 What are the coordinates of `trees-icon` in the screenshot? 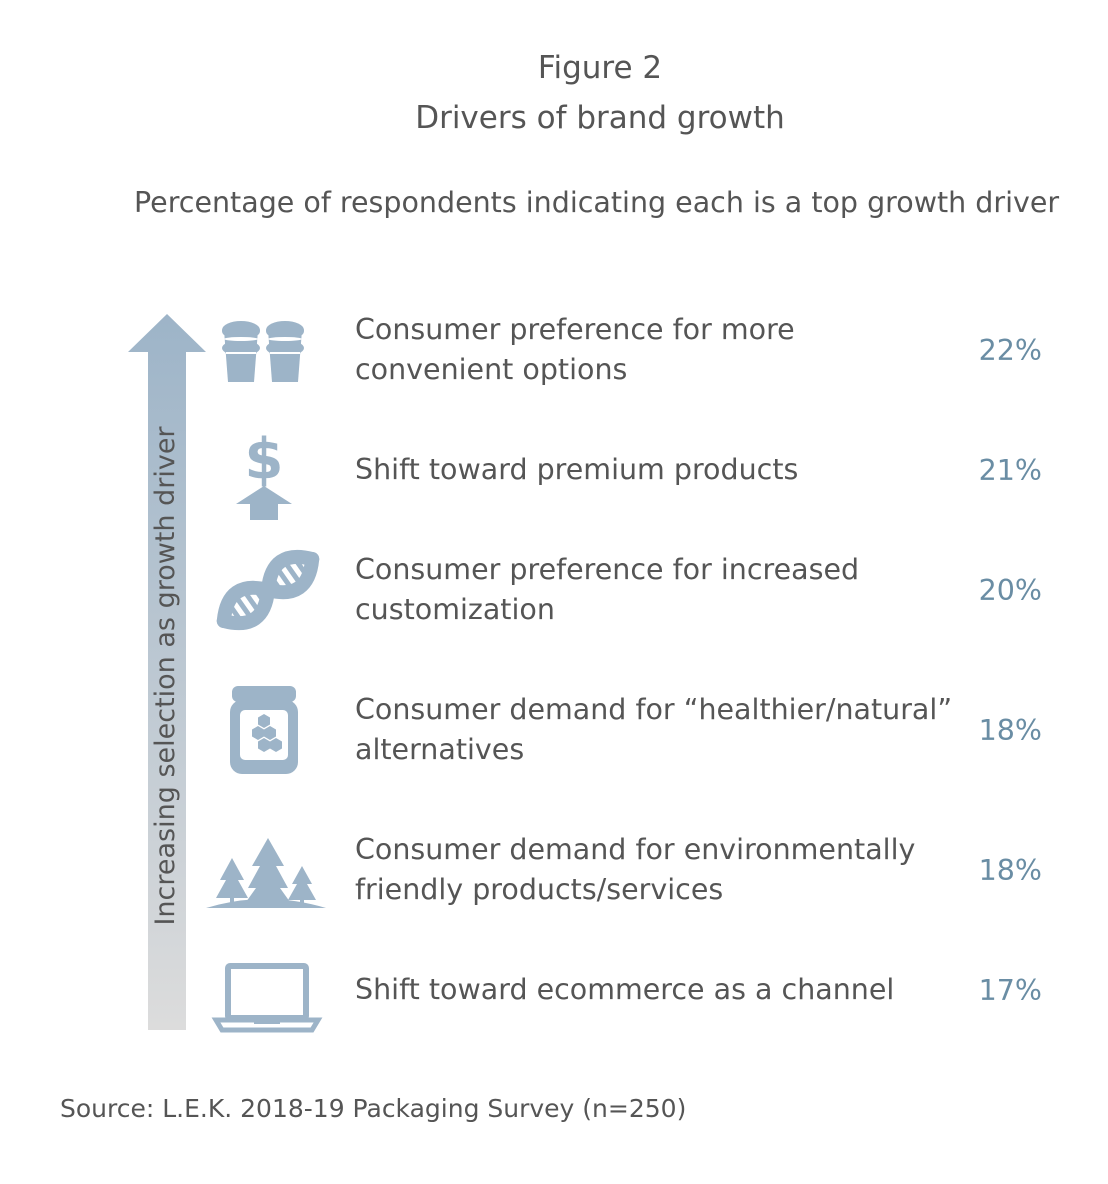 It's located at (268, 870).